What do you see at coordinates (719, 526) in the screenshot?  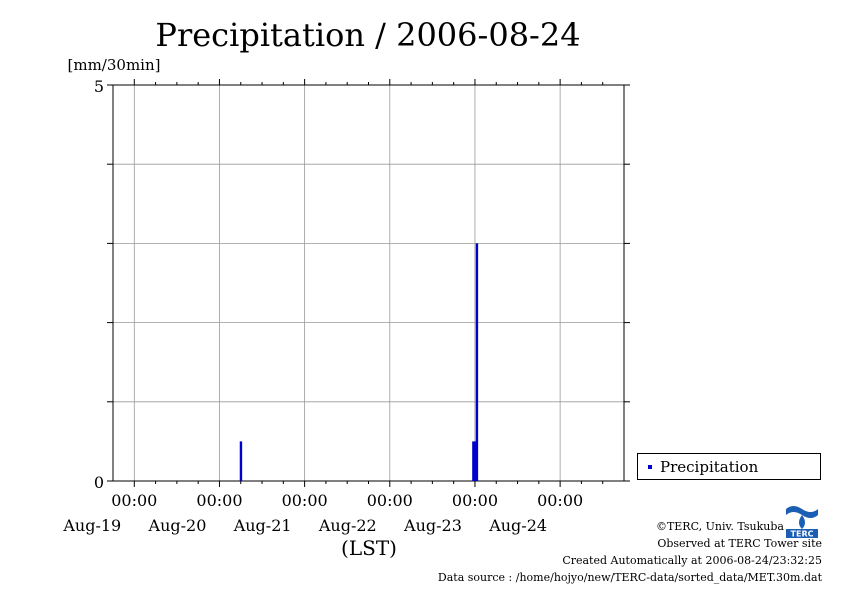 I see `copyright-text: ©TERC, Univ. Tsukuba` at bounding box center [719, 526].